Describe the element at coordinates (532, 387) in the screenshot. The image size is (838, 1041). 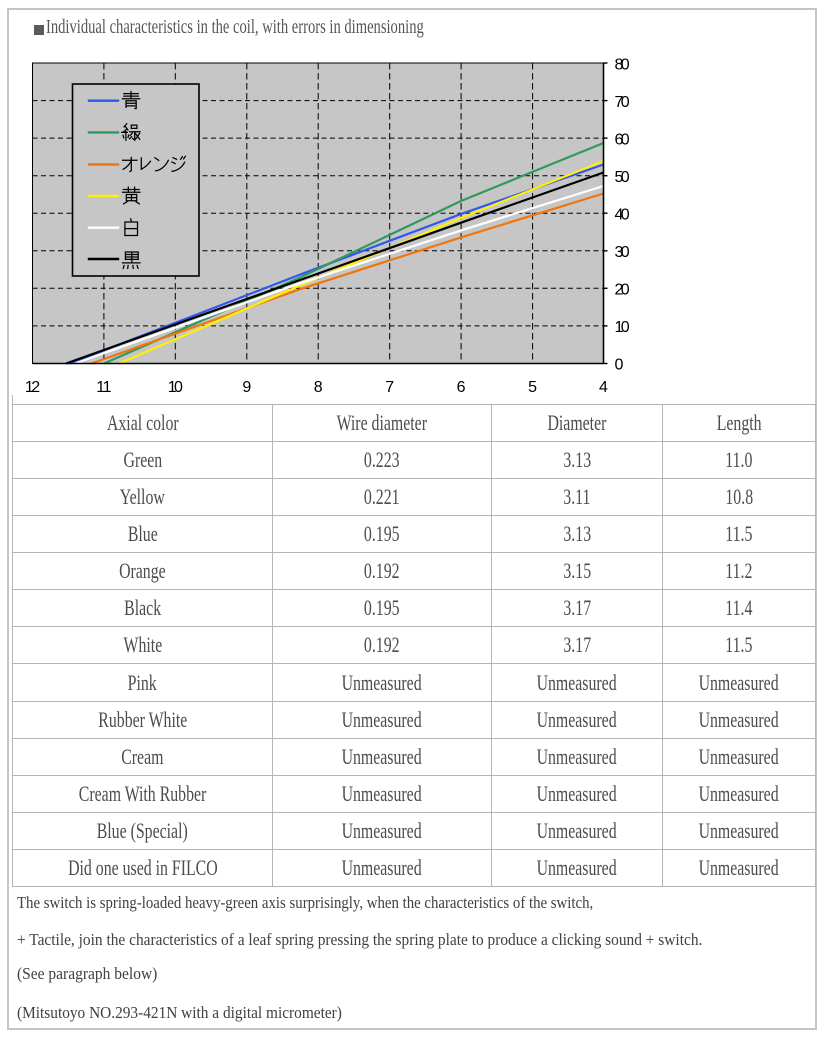
I see `svg-text: 5` at that location.